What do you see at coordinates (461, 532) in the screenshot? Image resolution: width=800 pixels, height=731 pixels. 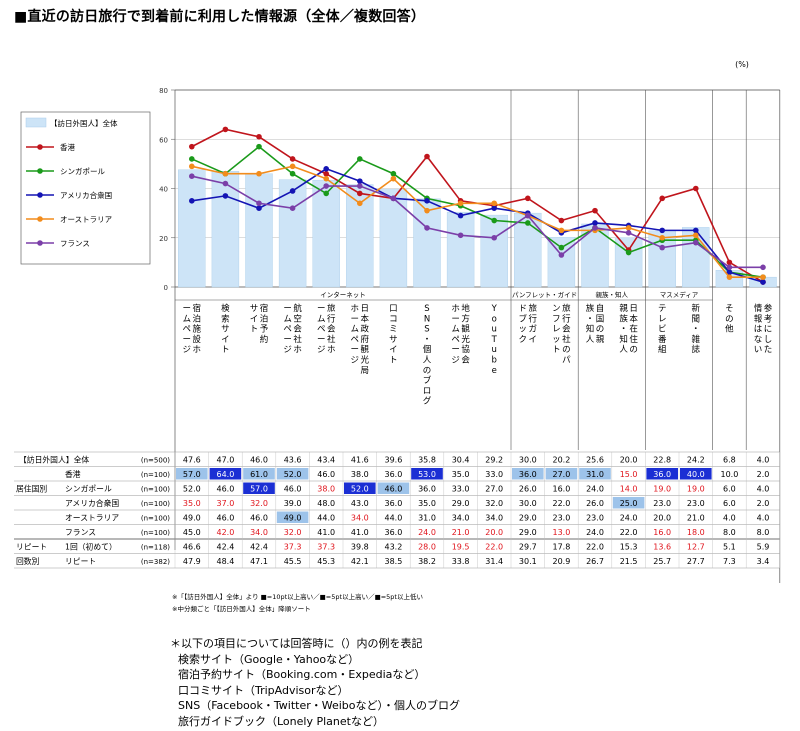 I see `table-cell: 21.0` at bounding box center [461, 532].